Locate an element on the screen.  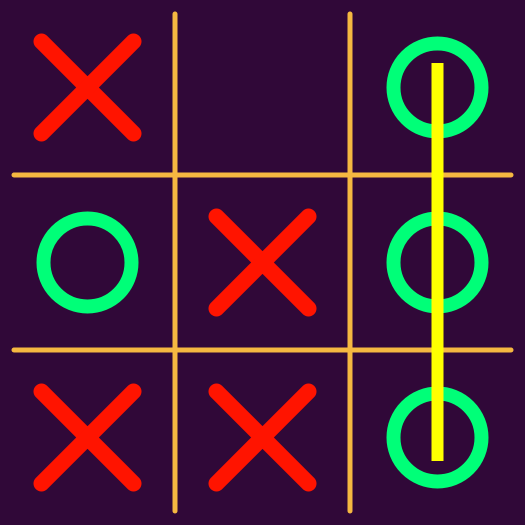
cell-r3-c2 is located at coordinates (262, 437).